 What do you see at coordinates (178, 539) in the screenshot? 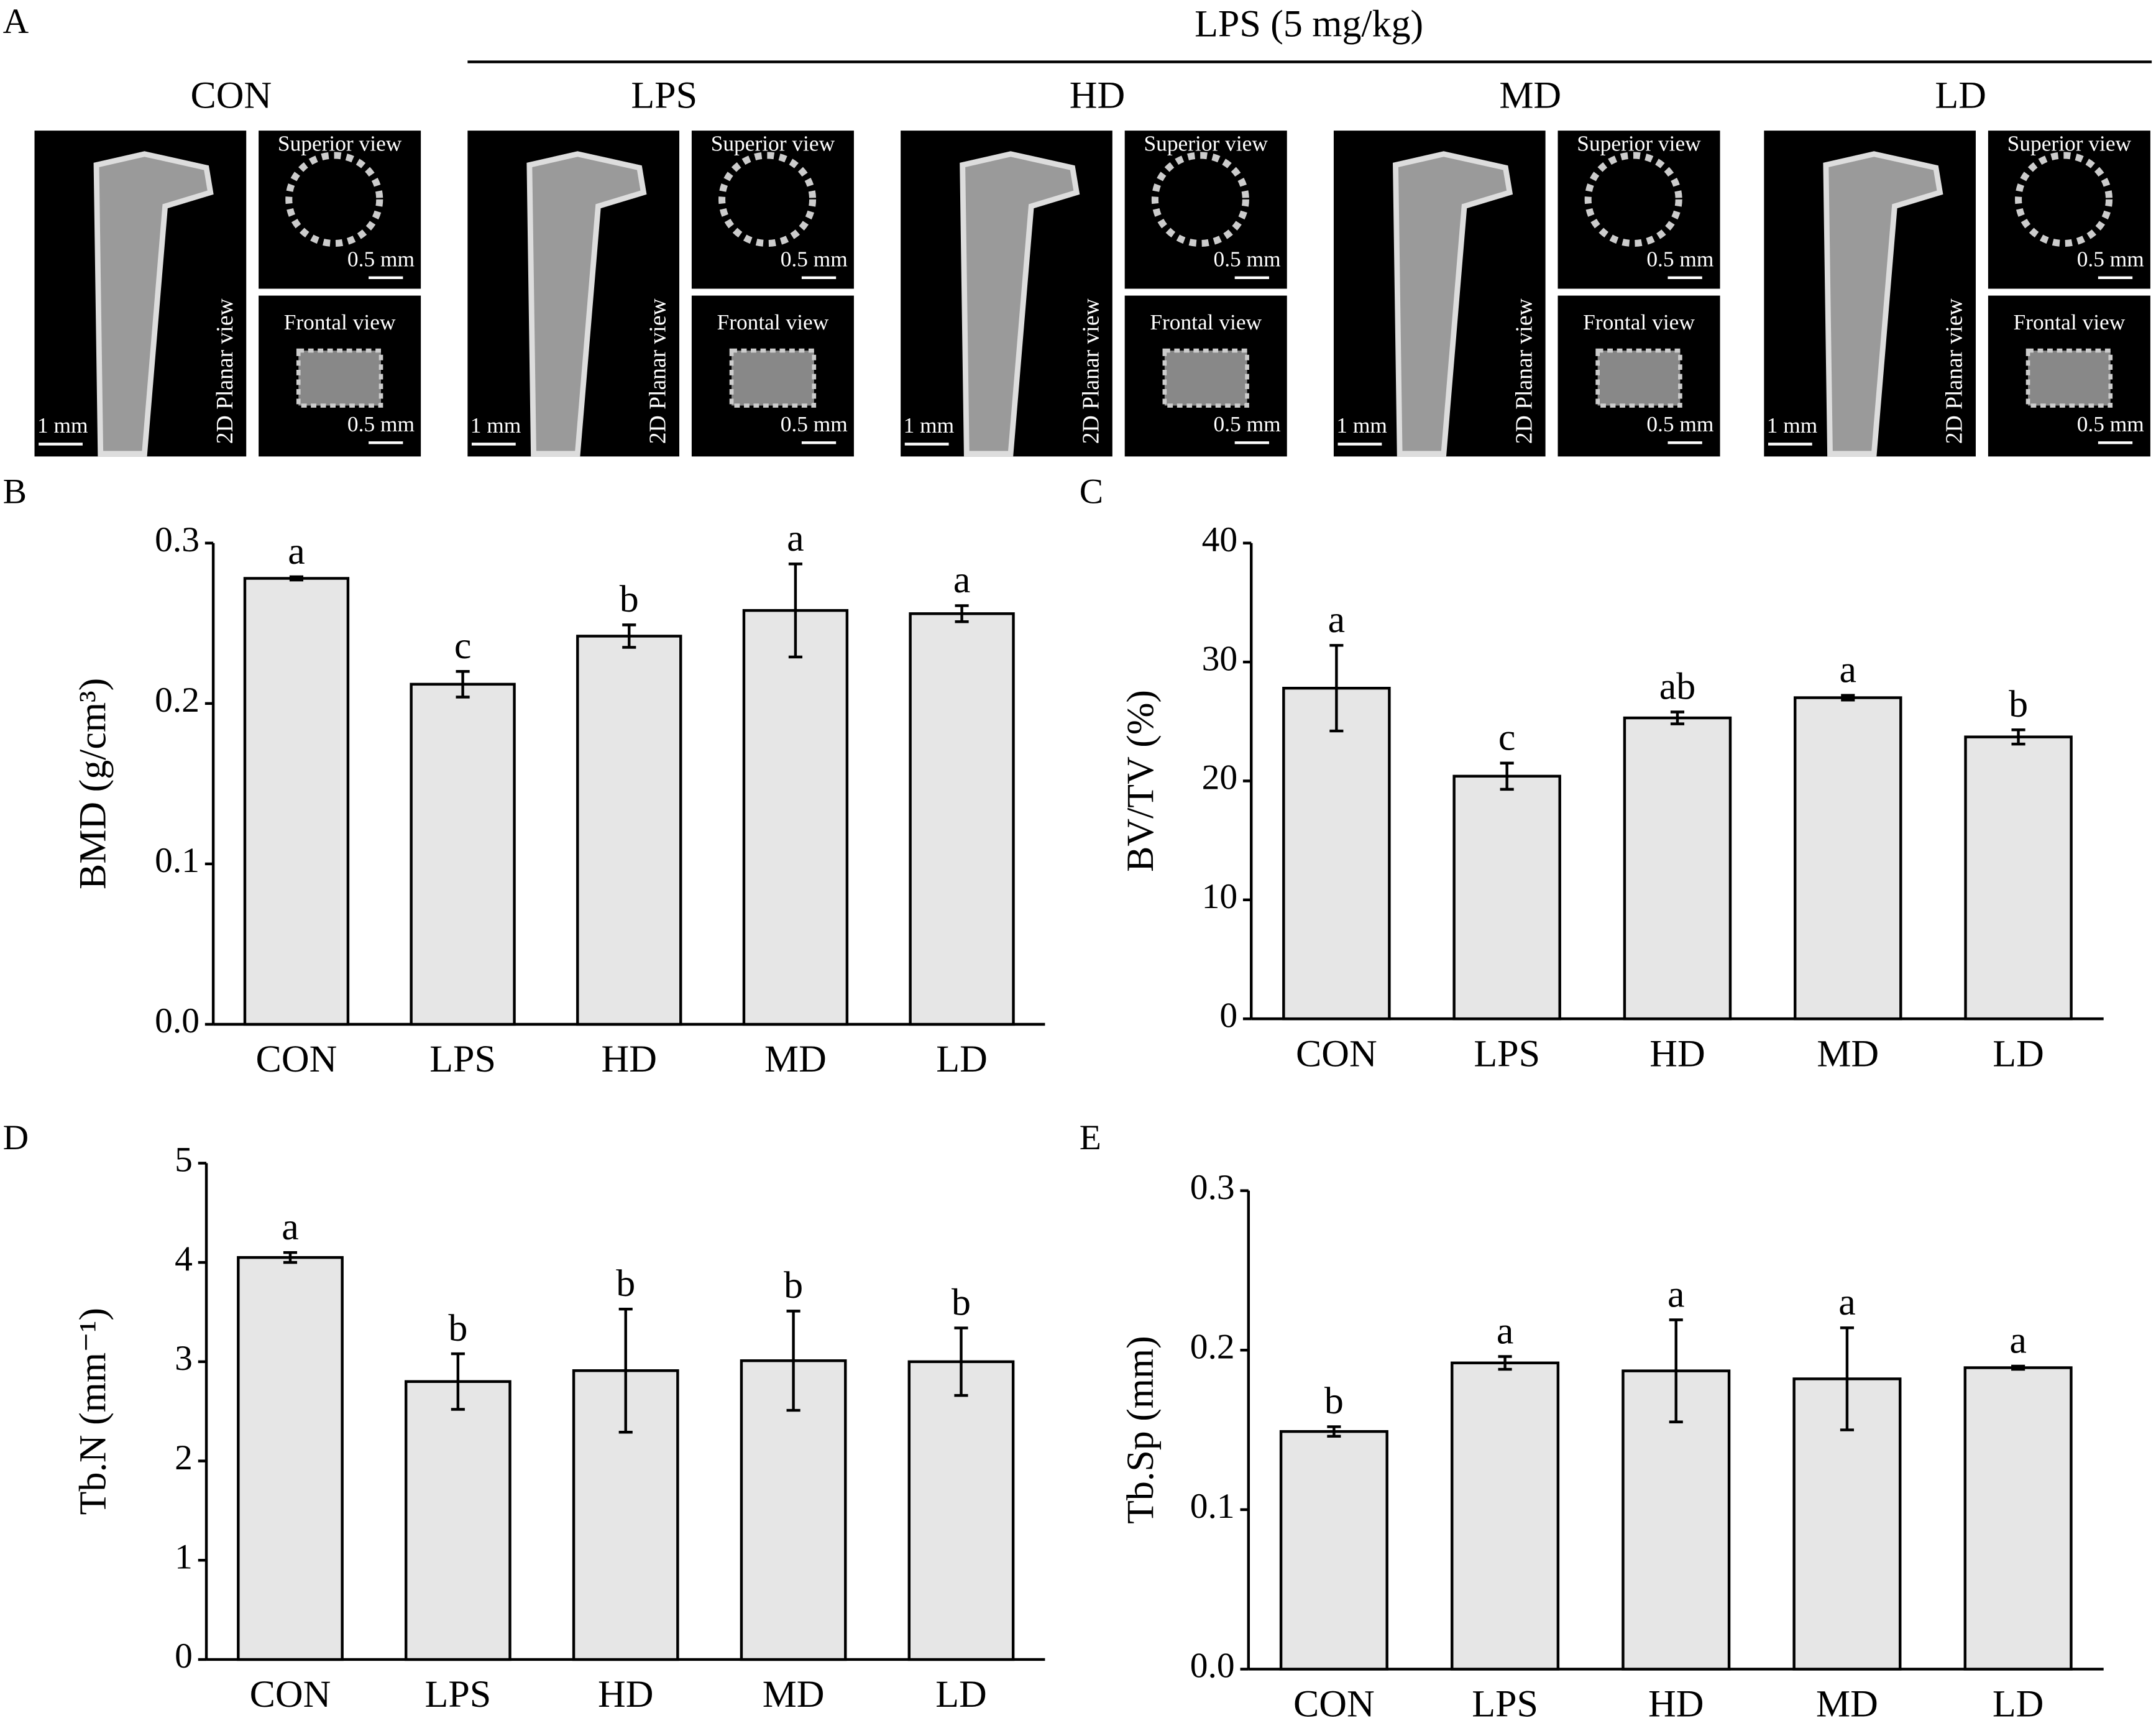
I see `y-tick-label: 0.3` at bounding box center [178, 539].